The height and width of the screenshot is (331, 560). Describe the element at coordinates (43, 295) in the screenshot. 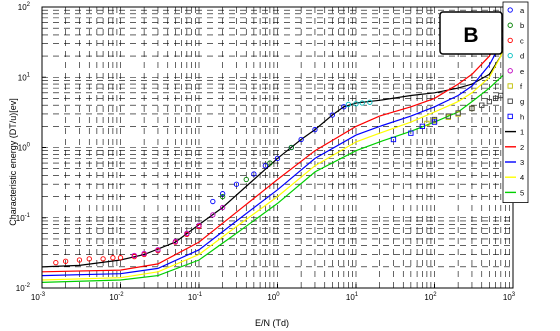

I see `x-tick-exponent: -3` at that location.